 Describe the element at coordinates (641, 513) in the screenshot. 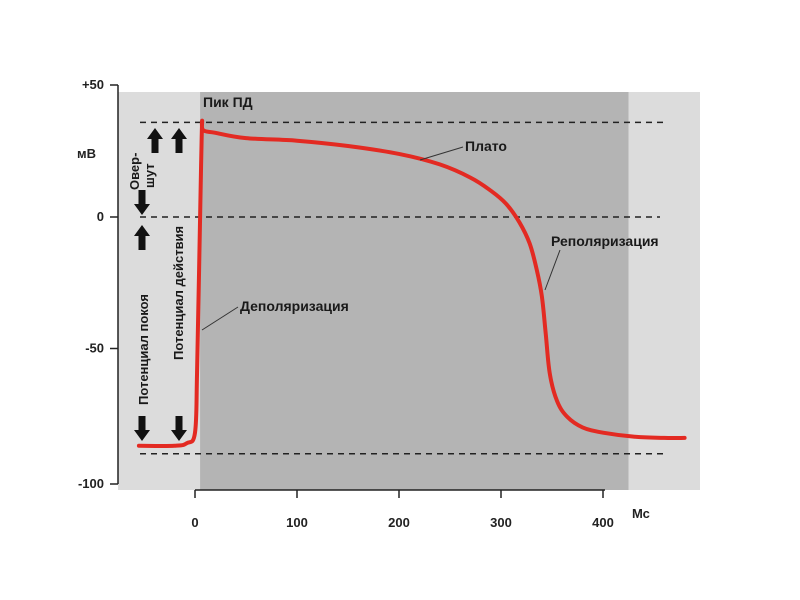

I see `x-axis-label: Мс` at that location.